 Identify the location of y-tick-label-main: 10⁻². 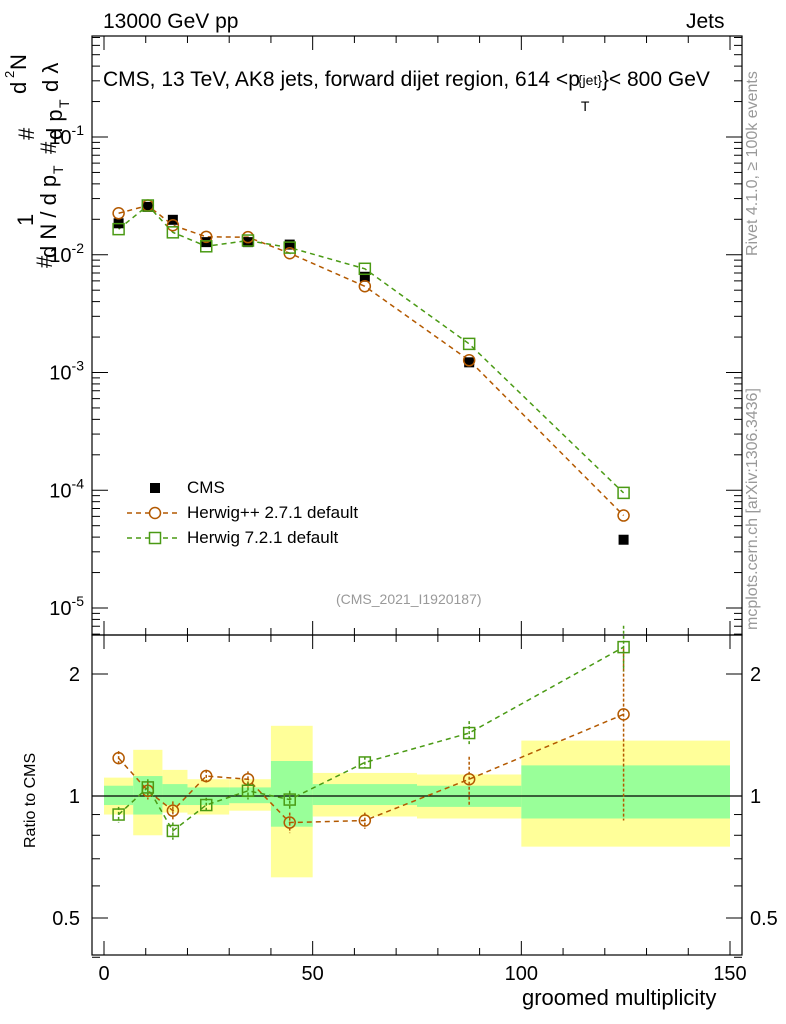
(66, 253).